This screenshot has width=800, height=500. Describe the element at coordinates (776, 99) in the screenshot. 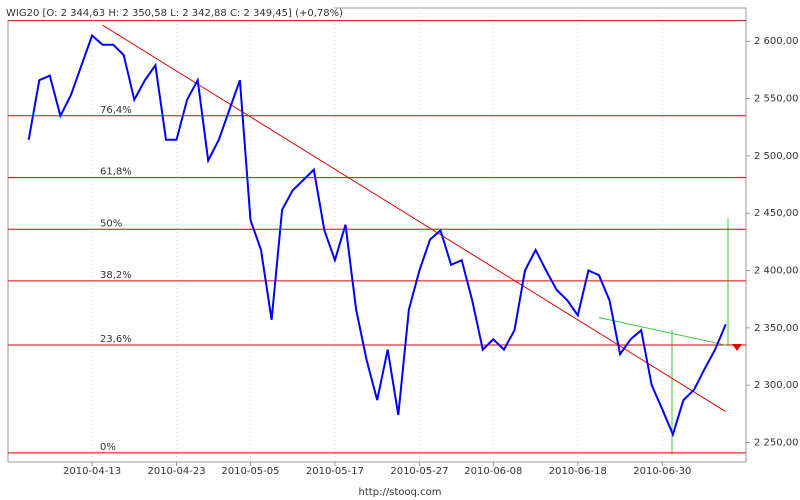

I see `y-tick-label: 2 550,00` at that location.